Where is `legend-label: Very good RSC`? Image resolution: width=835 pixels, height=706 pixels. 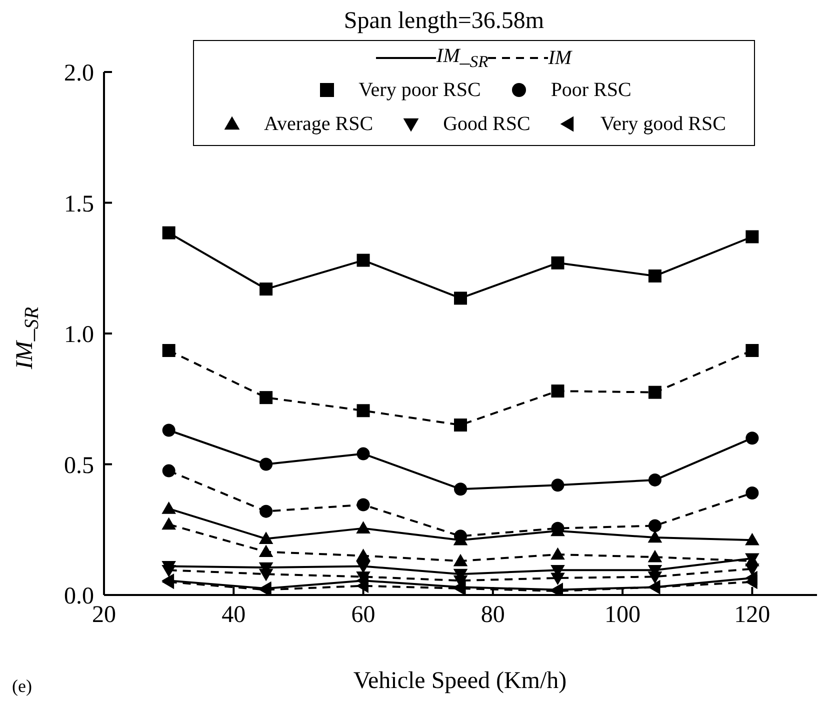
legend-label: Very good RSC is located at coordinates (663, 124).